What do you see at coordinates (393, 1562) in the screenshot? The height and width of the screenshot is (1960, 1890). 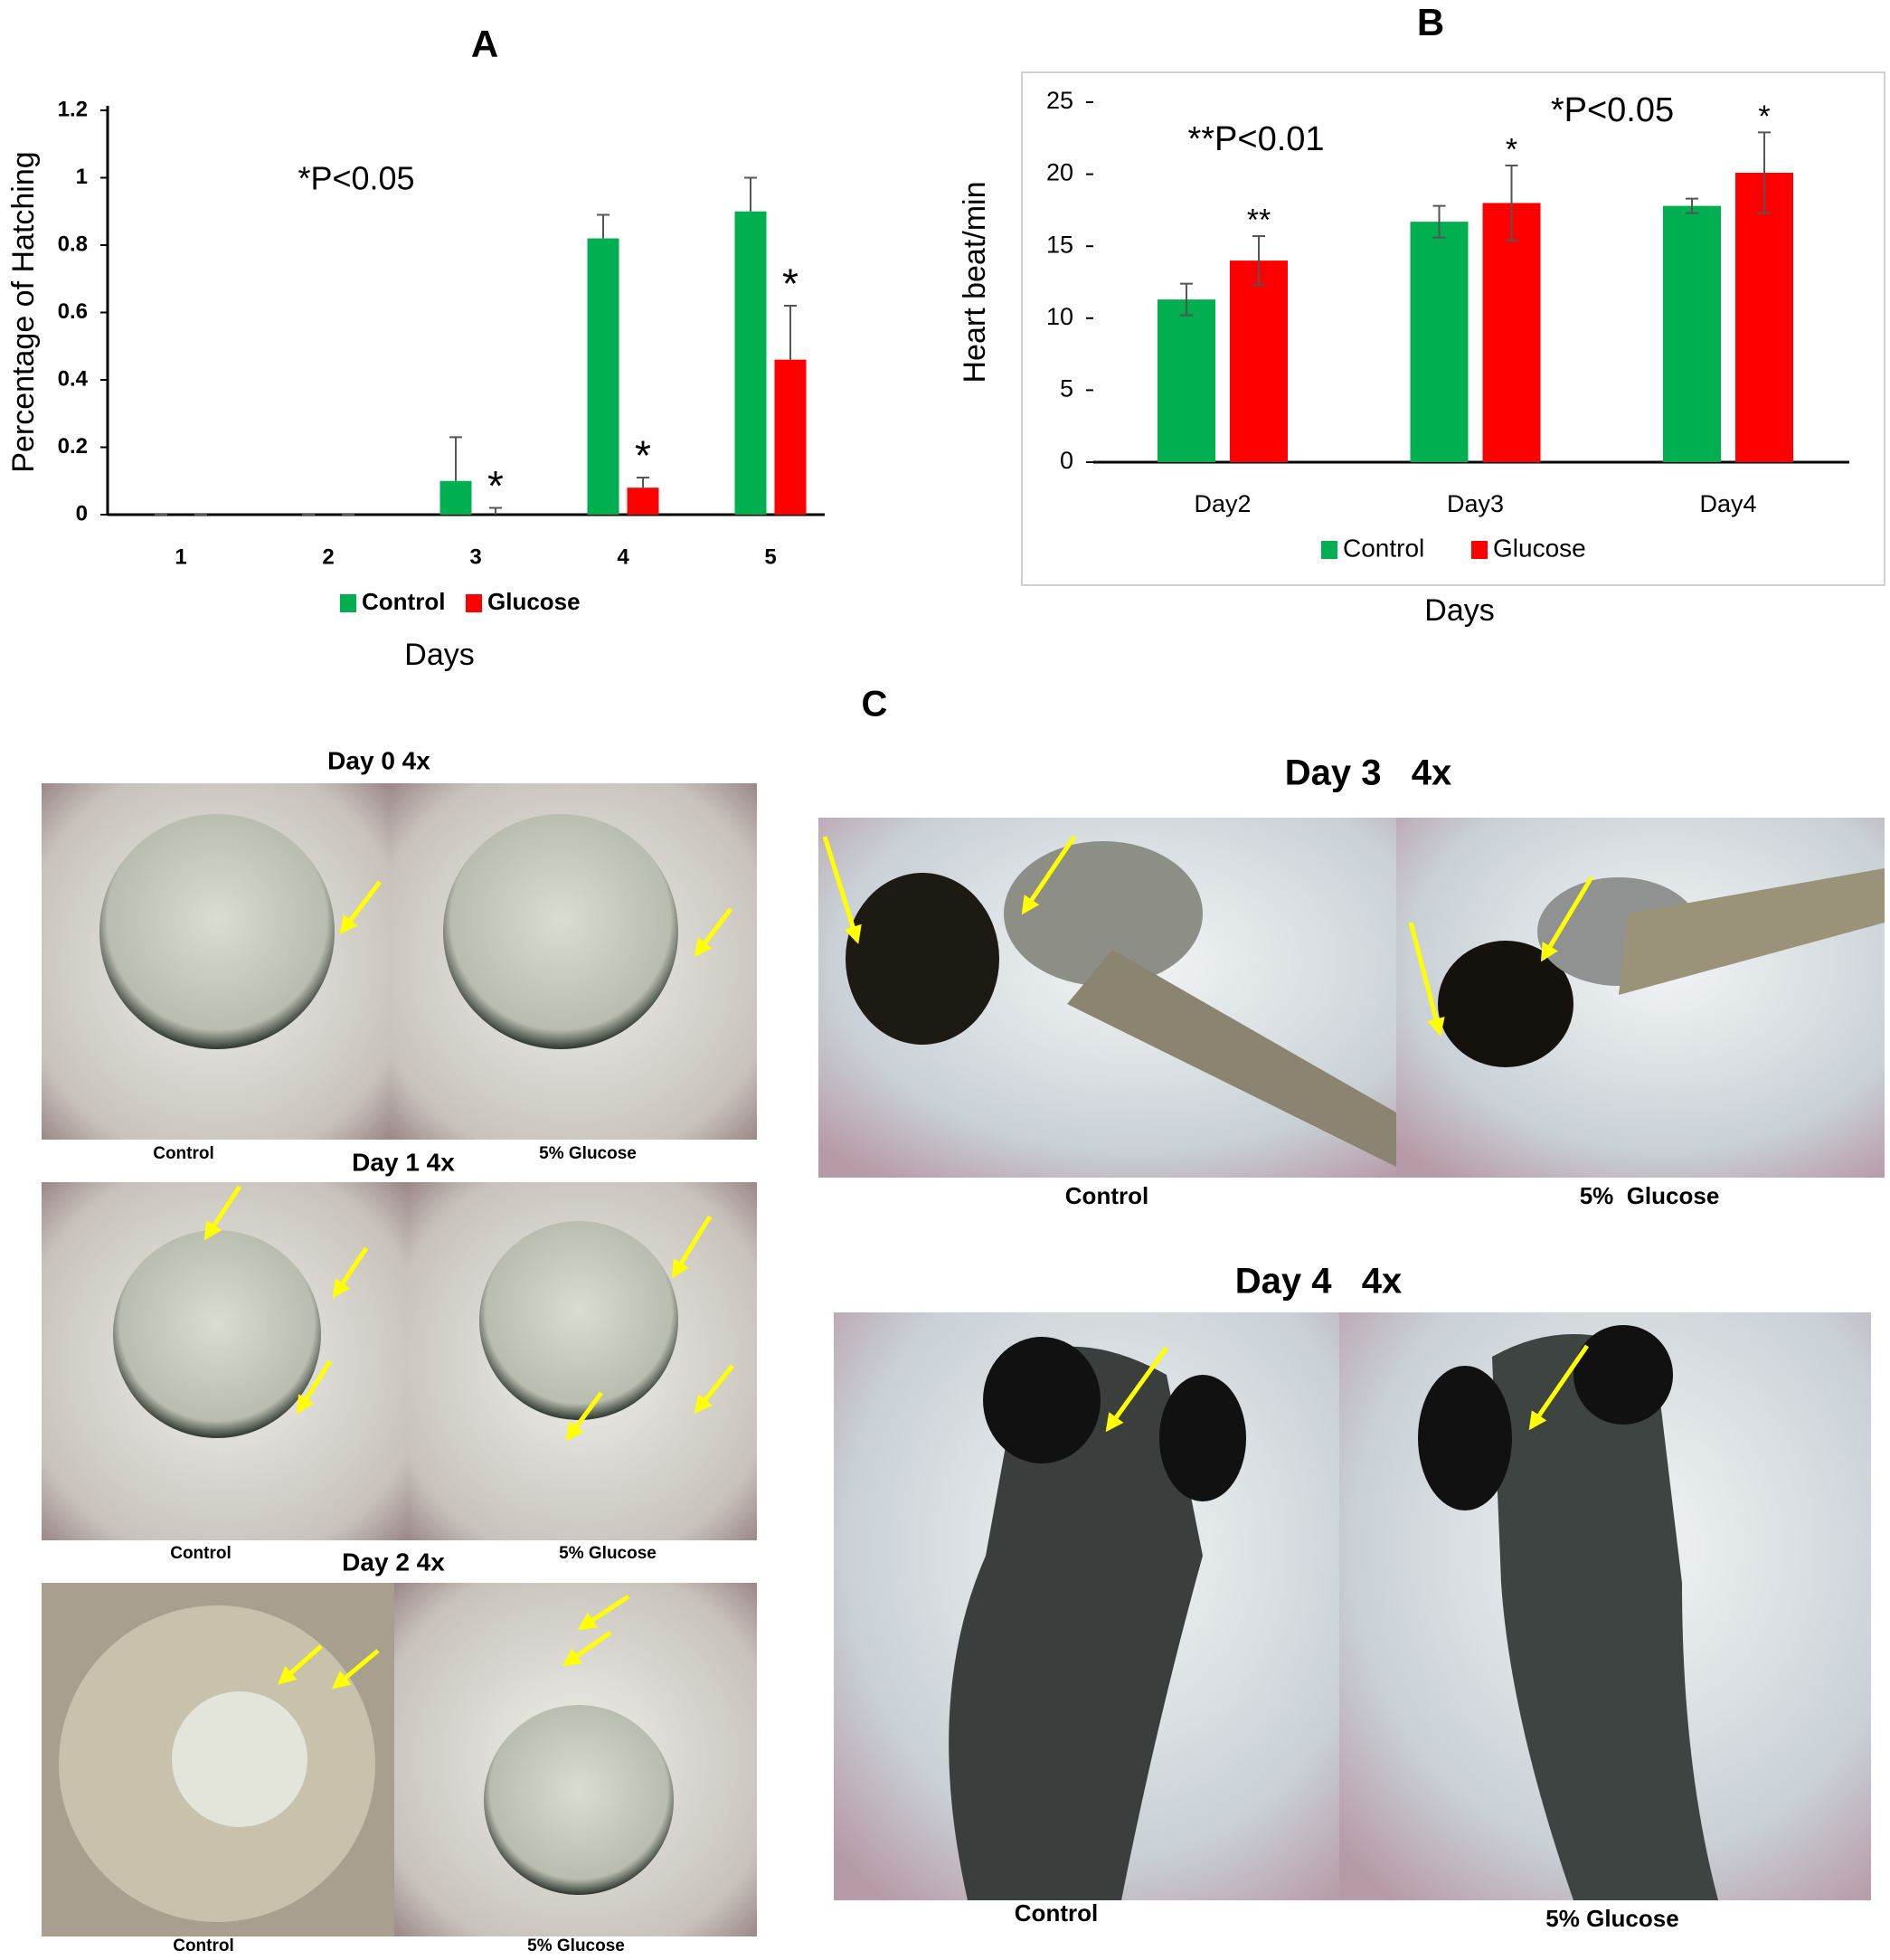 I see `photo-title: Day 2 4x` at bounding box center [393, 1562].